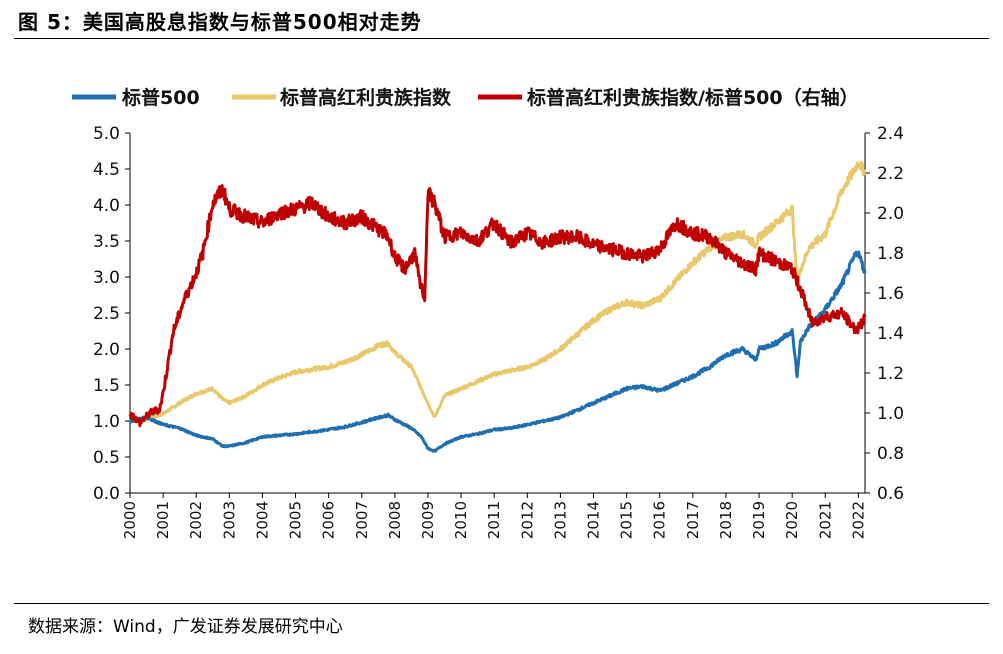 Image resolution: width=1003 pixels, height=654 pixels. What do you see at coordinates (229, 520) in the screenshot?
I see `x-tick-label: 2003` at bounding box center [229, 520].